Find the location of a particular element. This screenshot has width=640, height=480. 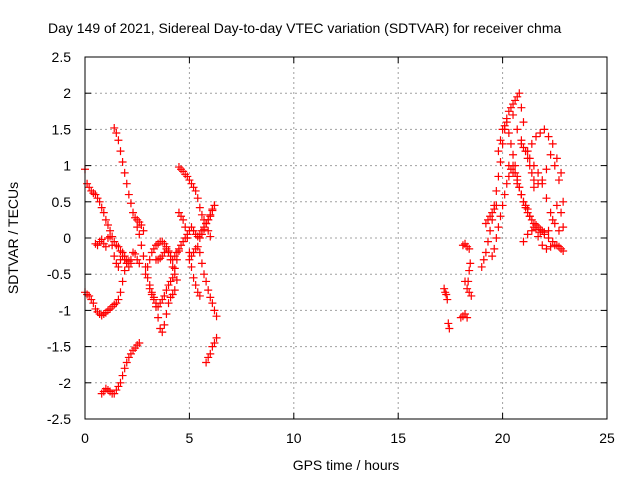

x-axis-label: GPS time / hours is located at coordinates (346, 465).